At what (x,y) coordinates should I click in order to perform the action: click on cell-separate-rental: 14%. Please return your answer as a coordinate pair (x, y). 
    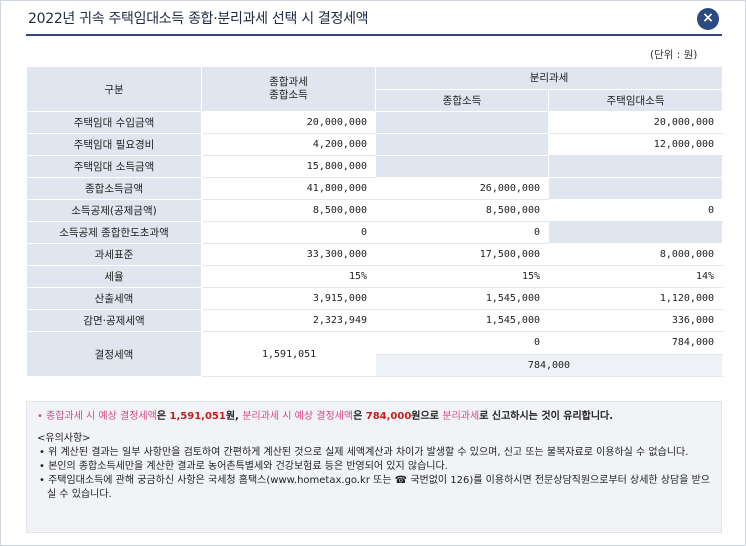
    Looking at the image, I should click on (635, 276).